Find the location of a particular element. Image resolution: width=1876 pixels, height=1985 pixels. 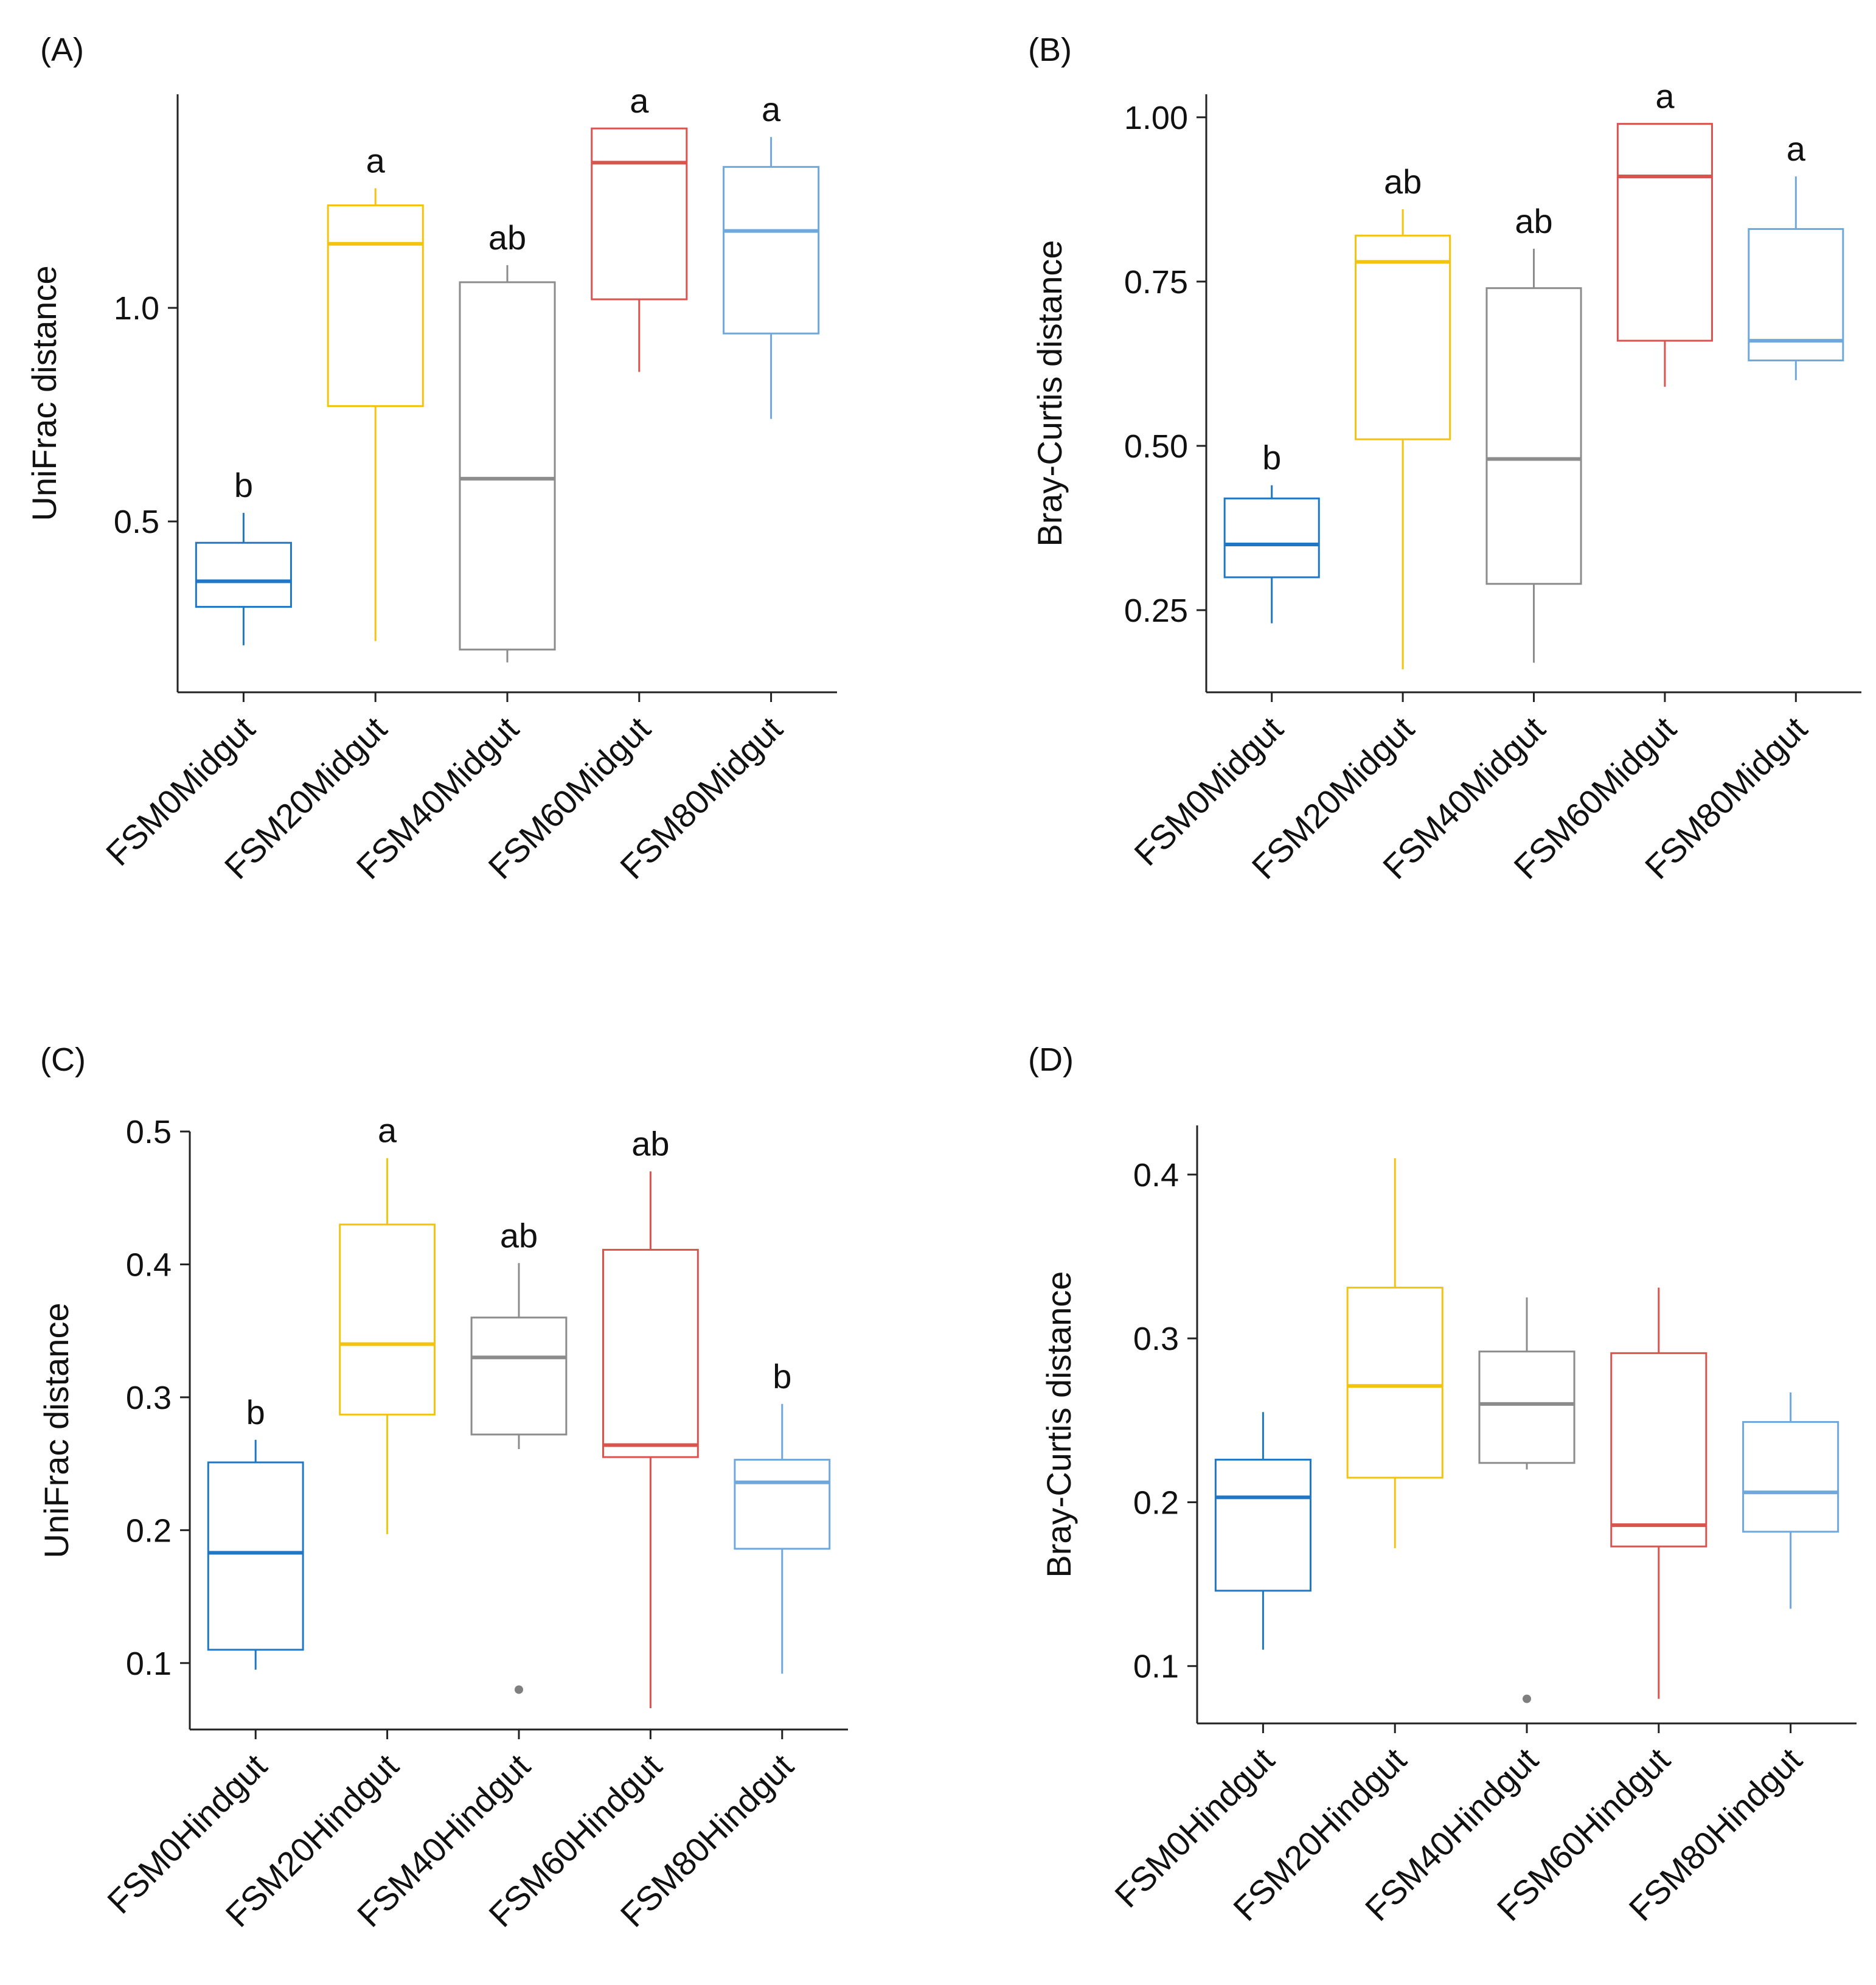

box-FSM20Midgut: ab is located at coordinates (1403, 416).